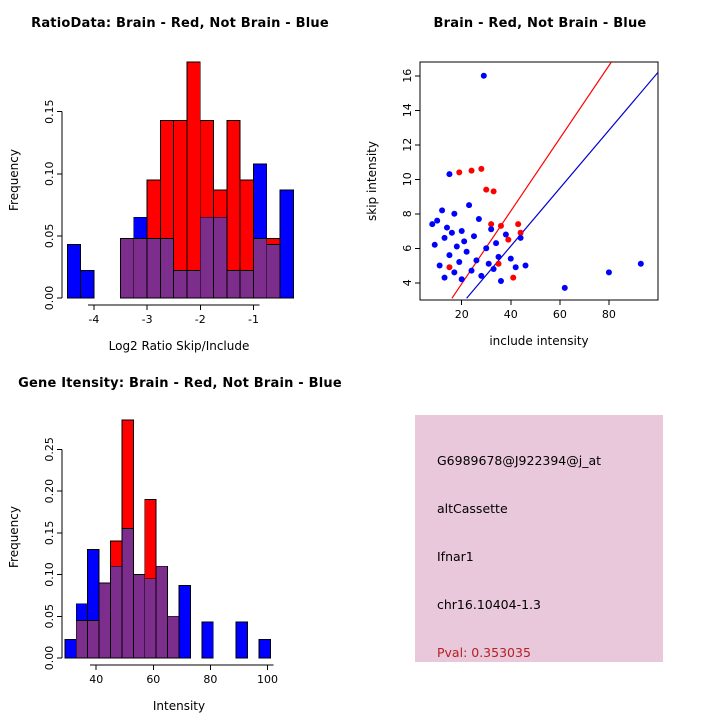  Describe the element at coordinates (210, 679) in the screenshot. I see `x-tick-label: 80` at that location.